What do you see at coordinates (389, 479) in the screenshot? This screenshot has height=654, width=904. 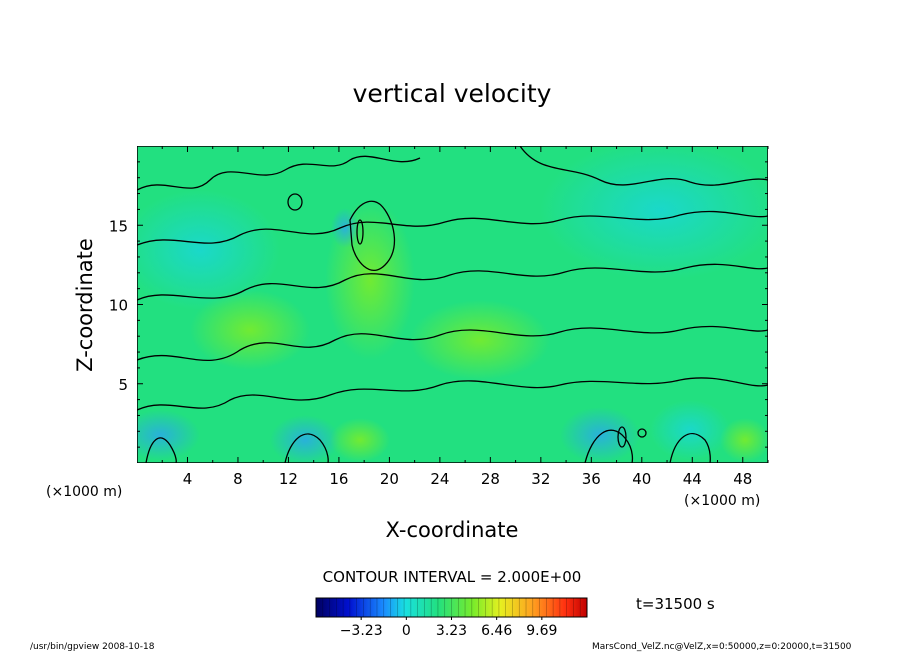 I see `x-tick-label: 20` at bounding box center [389, 479].